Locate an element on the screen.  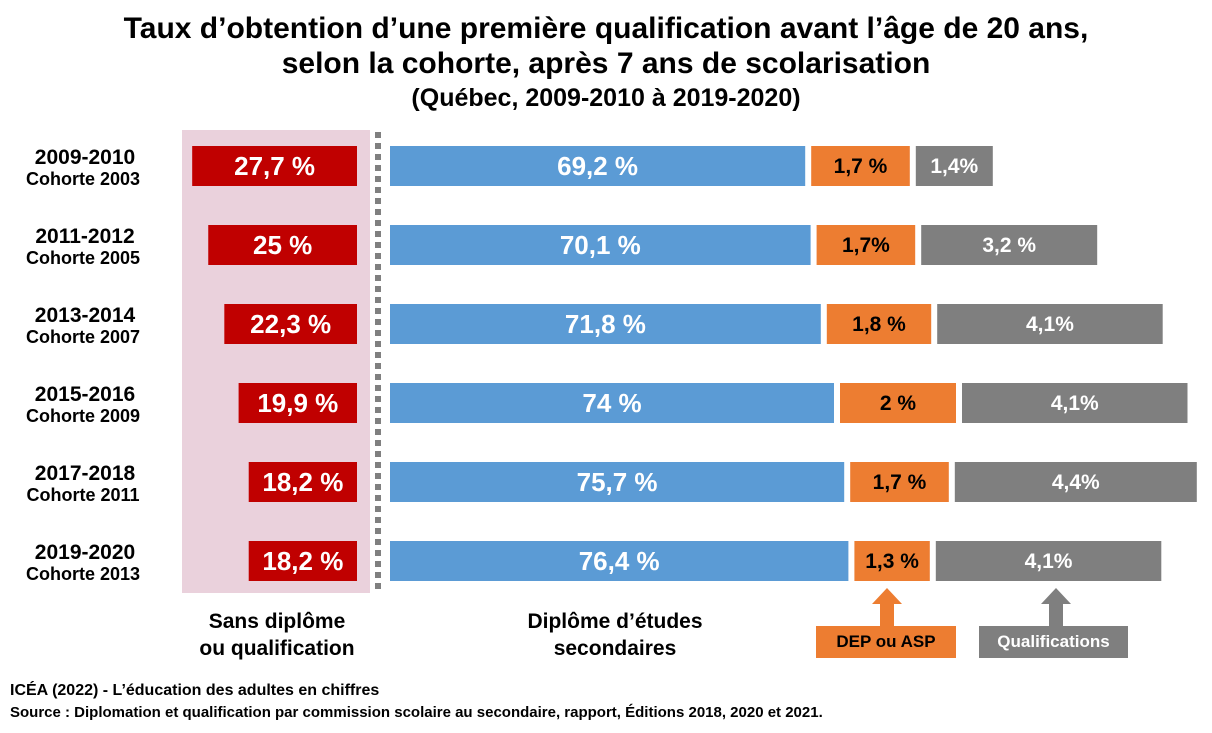
category-cohort-label: Cohorte 2009 is located at coordinates (83, 416).